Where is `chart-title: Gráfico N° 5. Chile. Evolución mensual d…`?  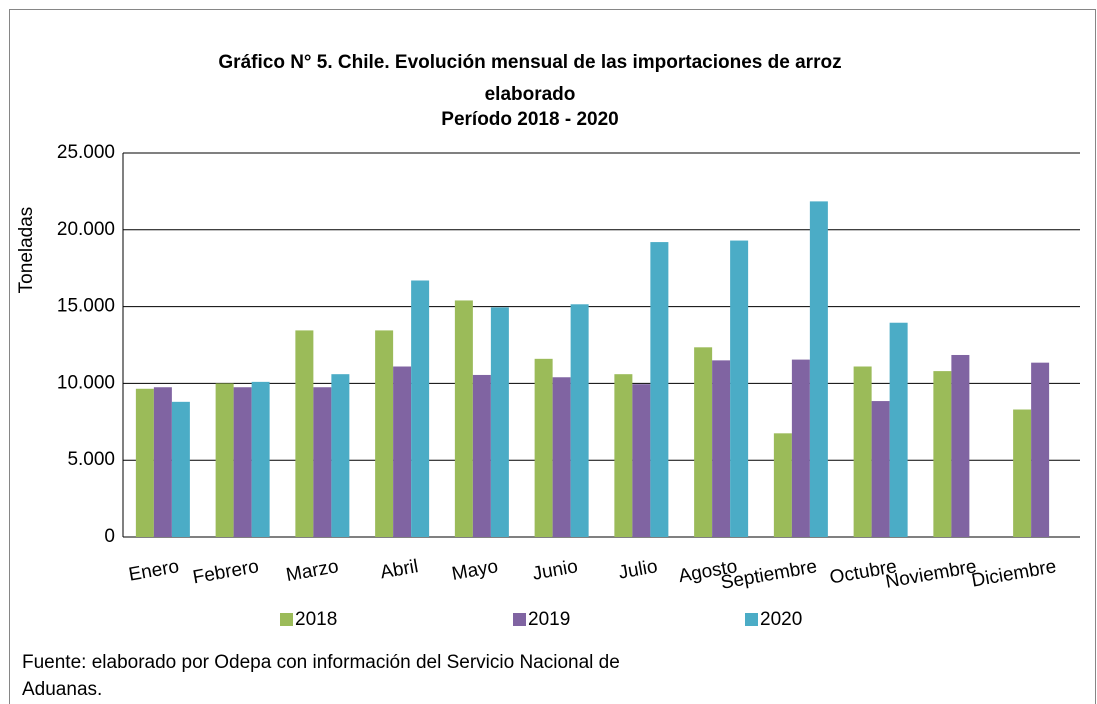
chart-title: Gráfico N° 5. Chile. Evolución mensual d… is located at coordinates (529, 62).